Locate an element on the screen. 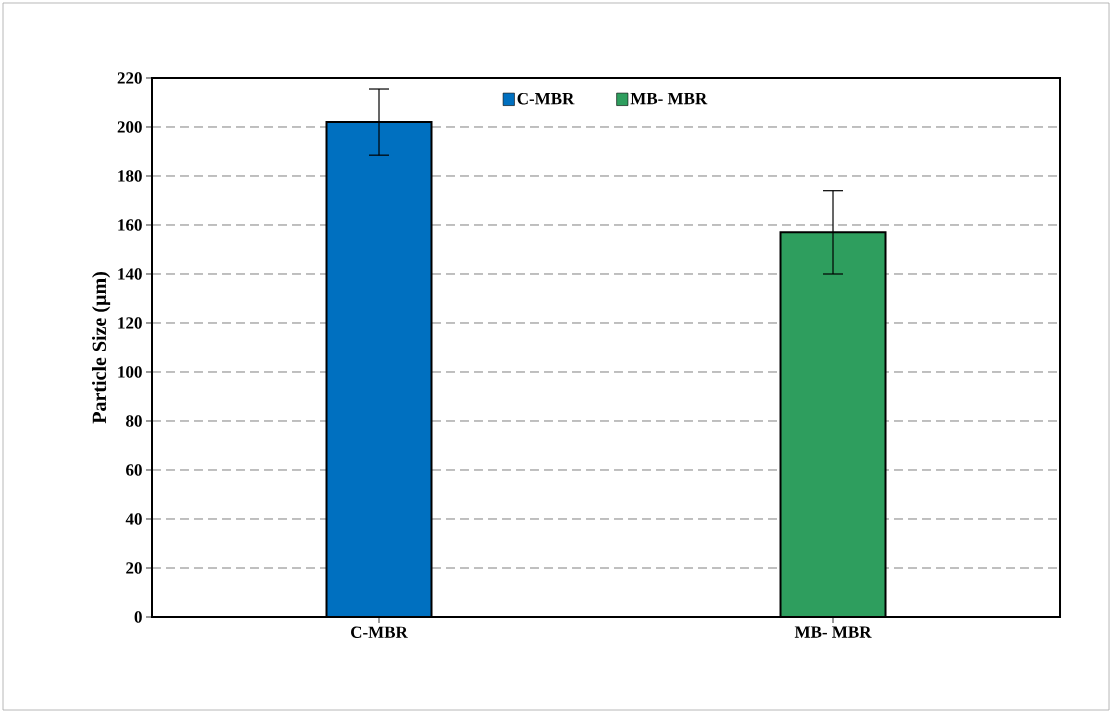  y-tick-label: 220 is located at coordinates (129, 78).